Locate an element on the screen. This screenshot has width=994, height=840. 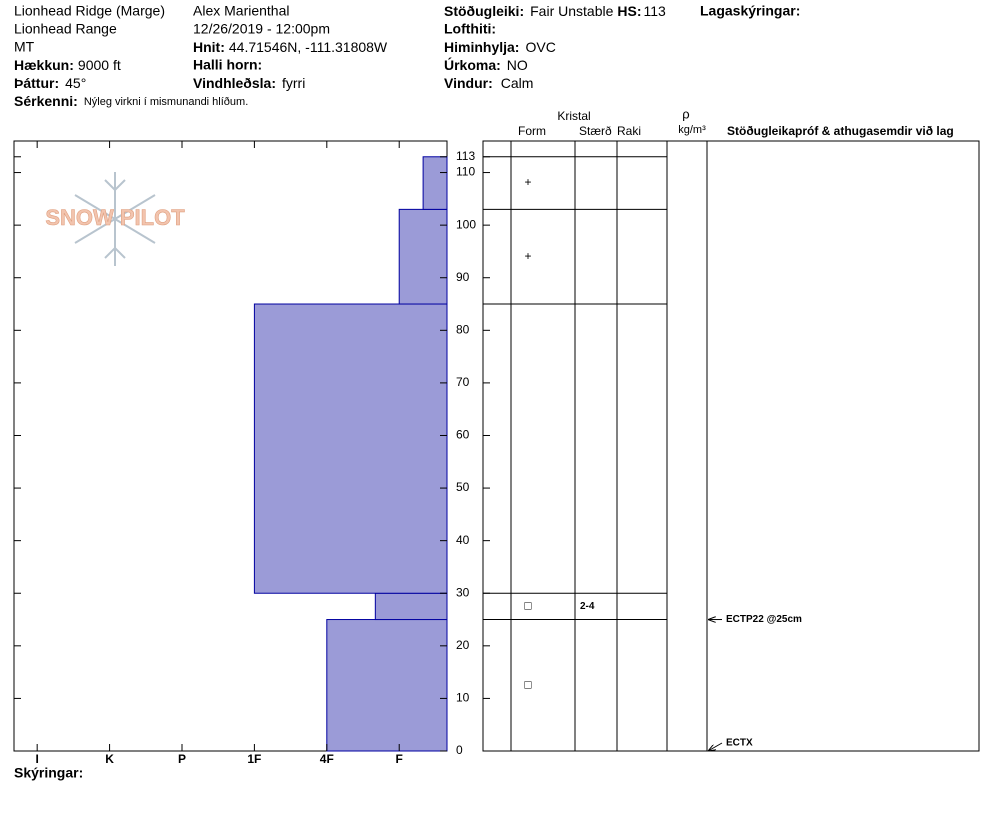
y-tick-label: 70 is located at coordinates (463, 382).